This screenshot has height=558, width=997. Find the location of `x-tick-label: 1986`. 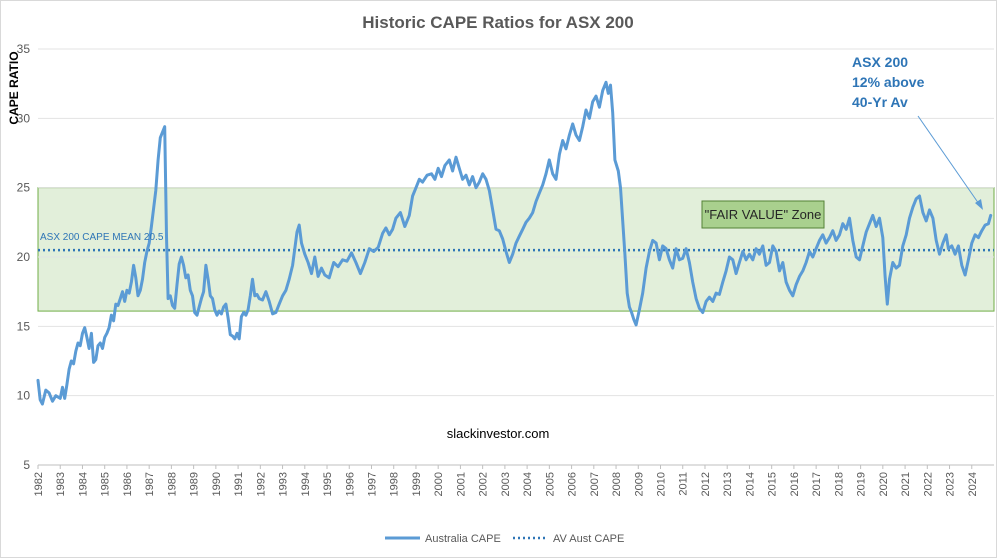

x-tick-label: 1986 is located at coordinates (128, 484).